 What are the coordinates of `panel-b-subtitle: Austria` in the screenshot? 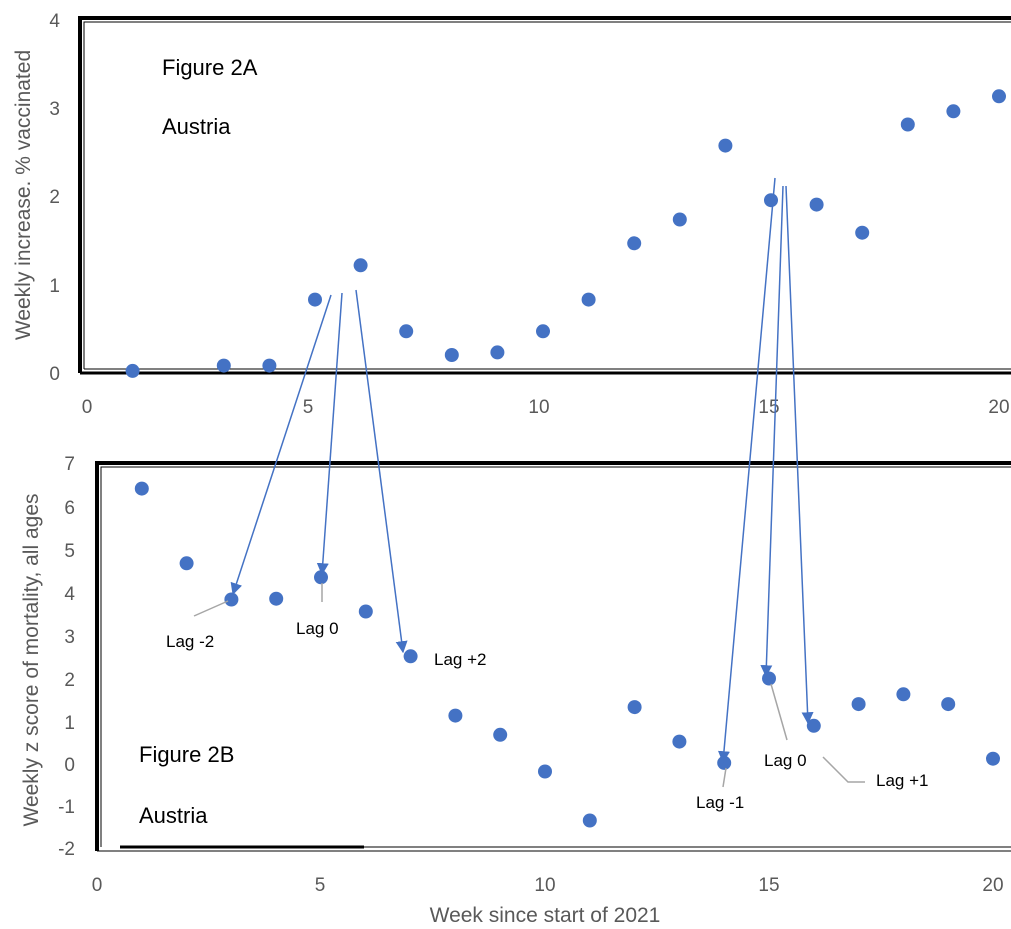 It's located at (173, 815).